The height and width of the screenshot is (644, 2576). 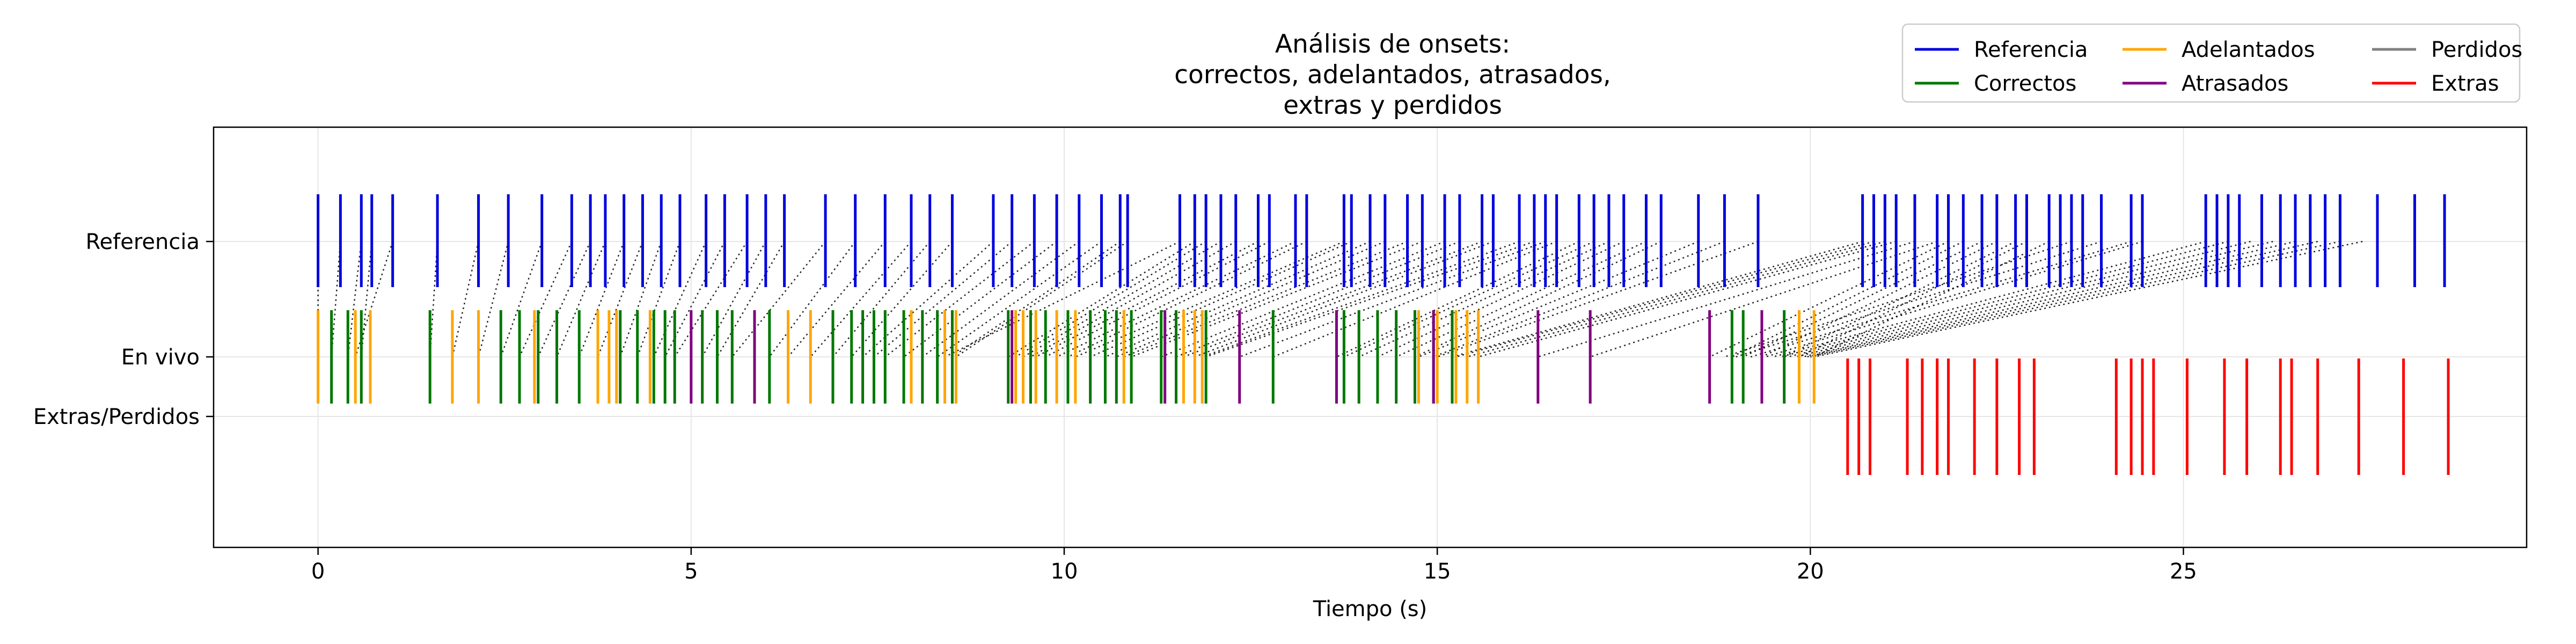 I want to click on title-line-2: correctos, adelantados, atrasados,, so click(x=1392, y=75).